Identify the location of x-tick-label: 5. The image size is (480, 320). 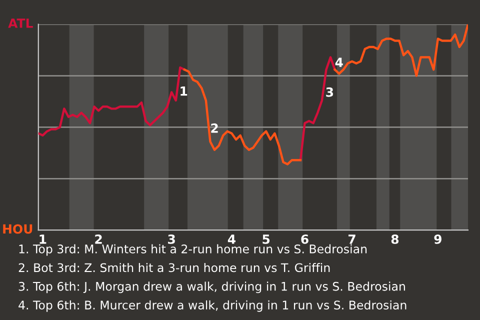
(266, 239).